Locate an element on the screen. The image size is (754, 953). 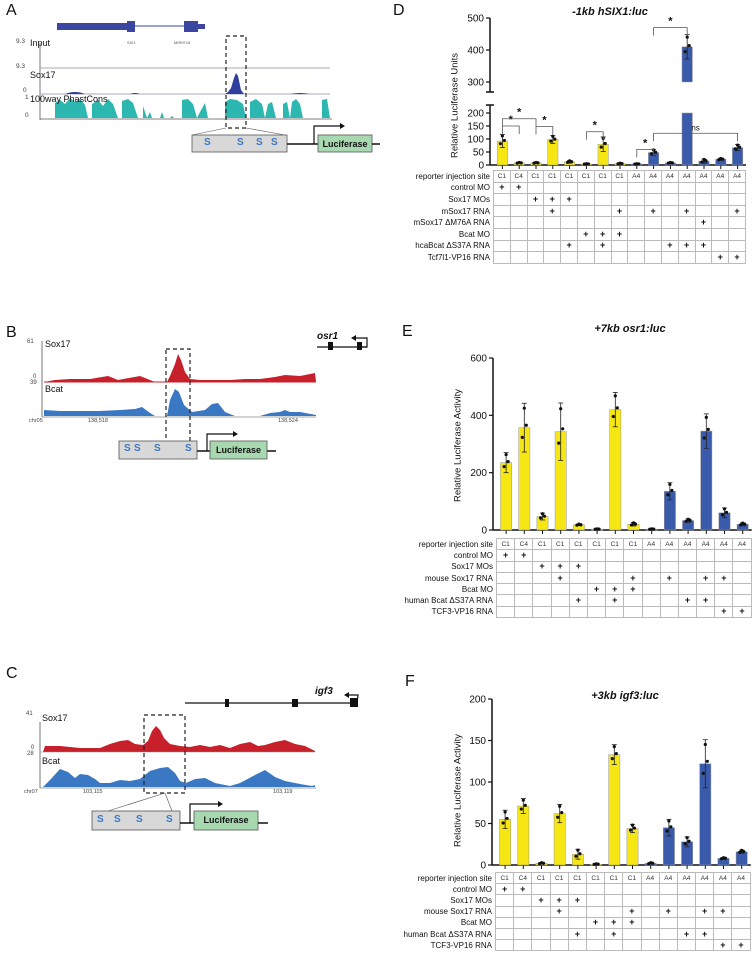
row-label: mSox17 ΔM76A RNA is located at coordinates (451, 223).